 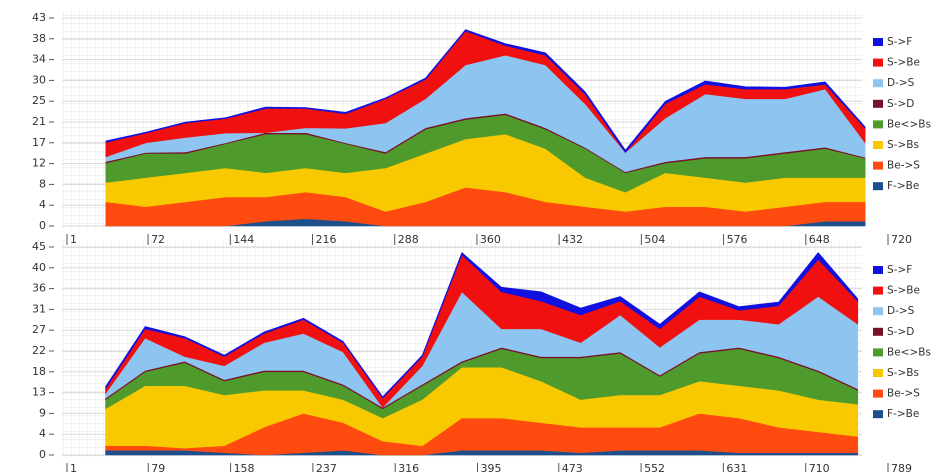 What do you see at coordinates (39, 17) in the screenshot?
I see `y-tick-label: 43` at bounding box center [39, 17].